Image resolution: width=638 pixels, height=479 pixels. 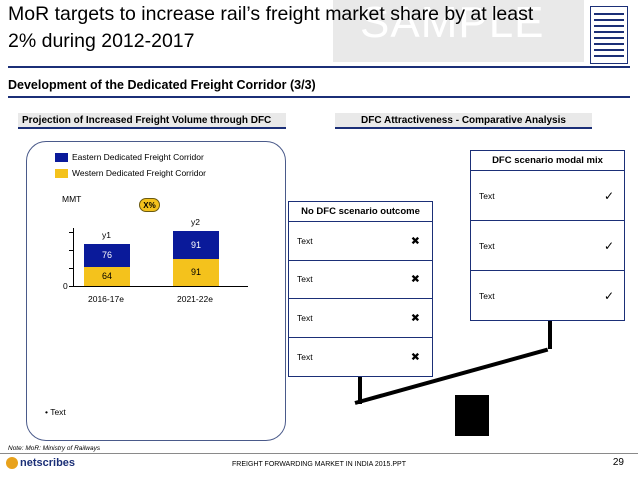 What do you see at coordinates (618, 462) in the screenshot?
I see `page-number: 29` at bounding box center [618, 462].